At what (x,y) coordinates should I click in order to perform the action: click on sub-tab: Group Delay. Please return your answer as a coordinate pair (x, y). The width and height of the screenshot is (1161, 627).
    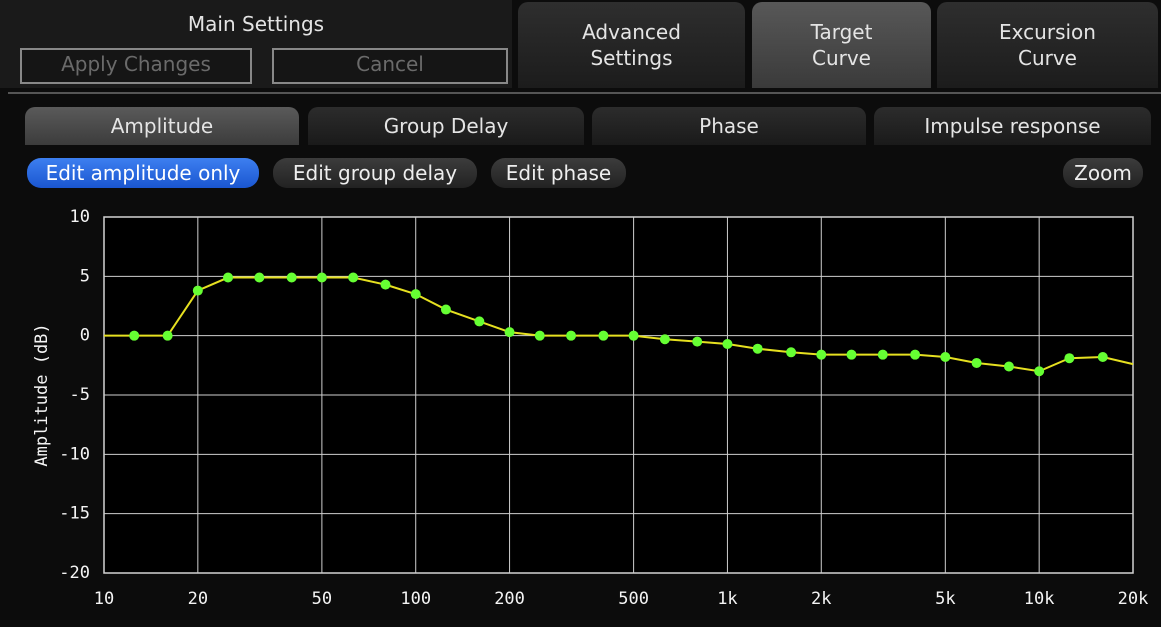
    Looking at the image, I should click on (446, 126).